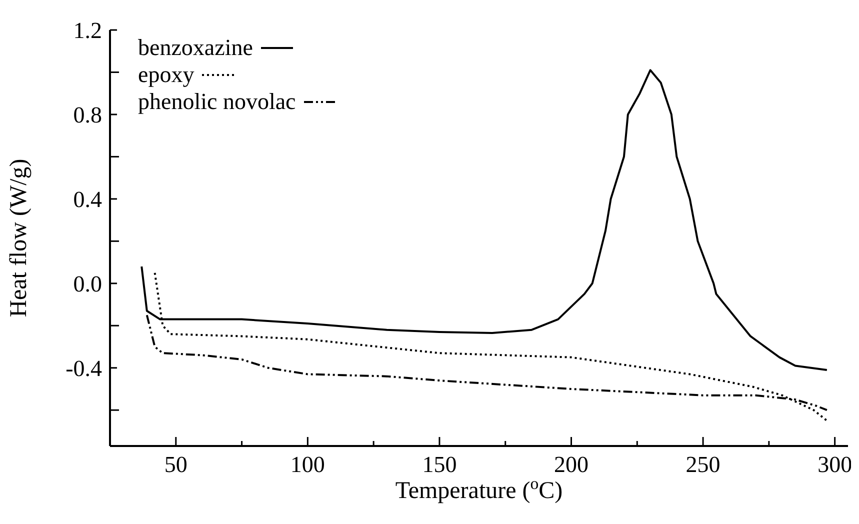  I want to click on legend-label: phenolic novolac, so click(217, 101).